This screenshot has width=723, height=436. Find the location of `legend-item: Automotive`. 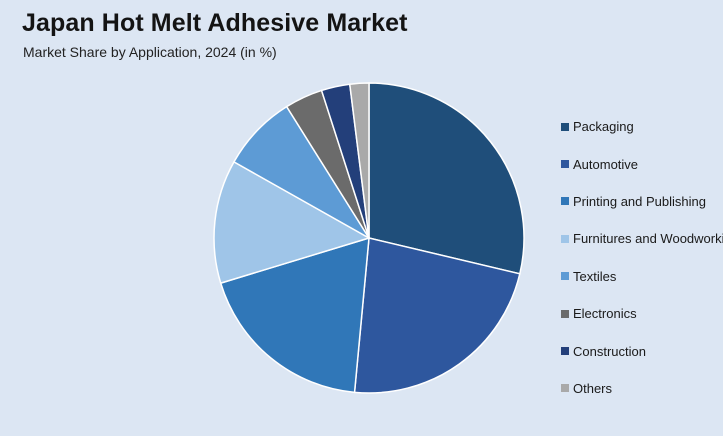

legend-item: Automotive is located at coordinates (642, 163).